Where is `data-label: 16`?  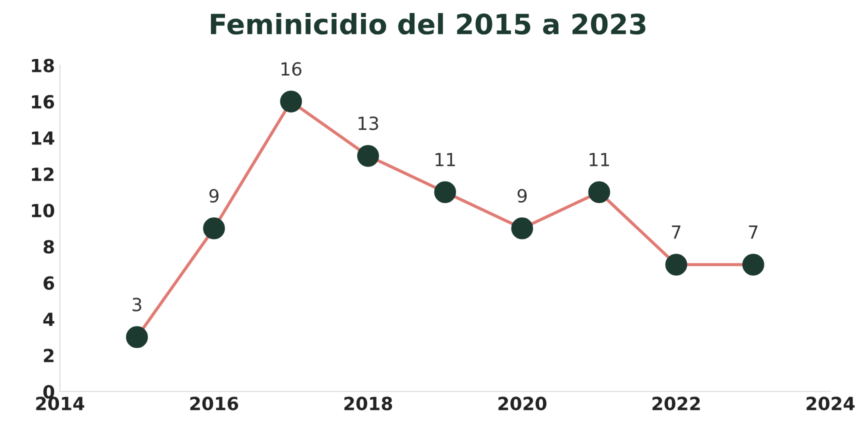
data-label: 16 is located at coordinates (292, 69).